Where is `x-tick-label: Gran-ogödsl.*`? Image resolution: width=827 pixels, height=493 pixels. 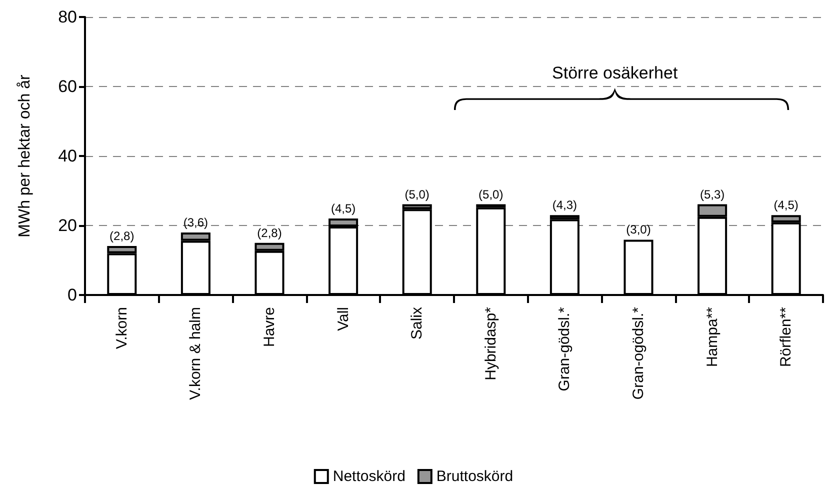 x-tick-label: Gran-ogödsl.* is located at coordinates (638, 353).